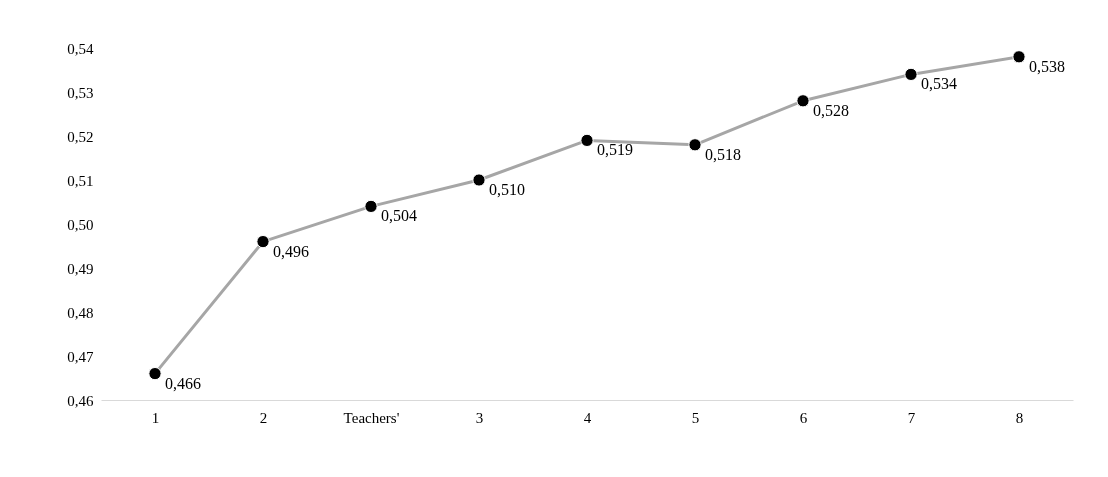  What do you see at coordinates (939, 84) in the screenshot?
I see `data-label: 0,534` at bounding box center [939, 84].